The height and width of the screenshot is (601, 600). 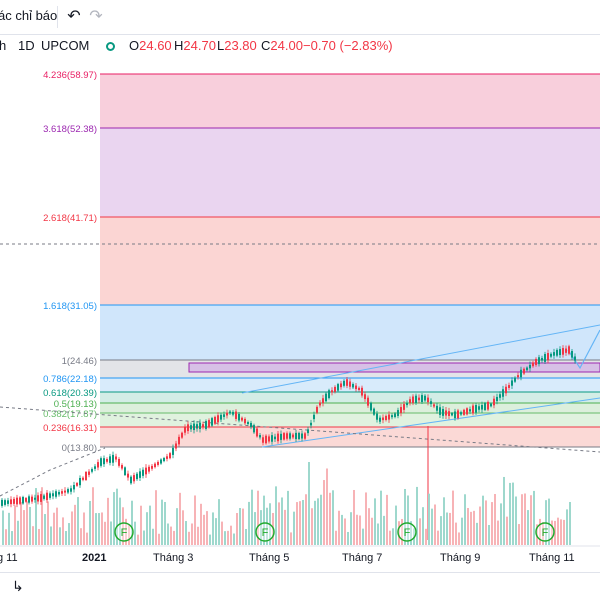 What do you see at coordinates (26, 45) in the screenshot?
I see `interval-label: 1D` at bounding box center [26, 45].